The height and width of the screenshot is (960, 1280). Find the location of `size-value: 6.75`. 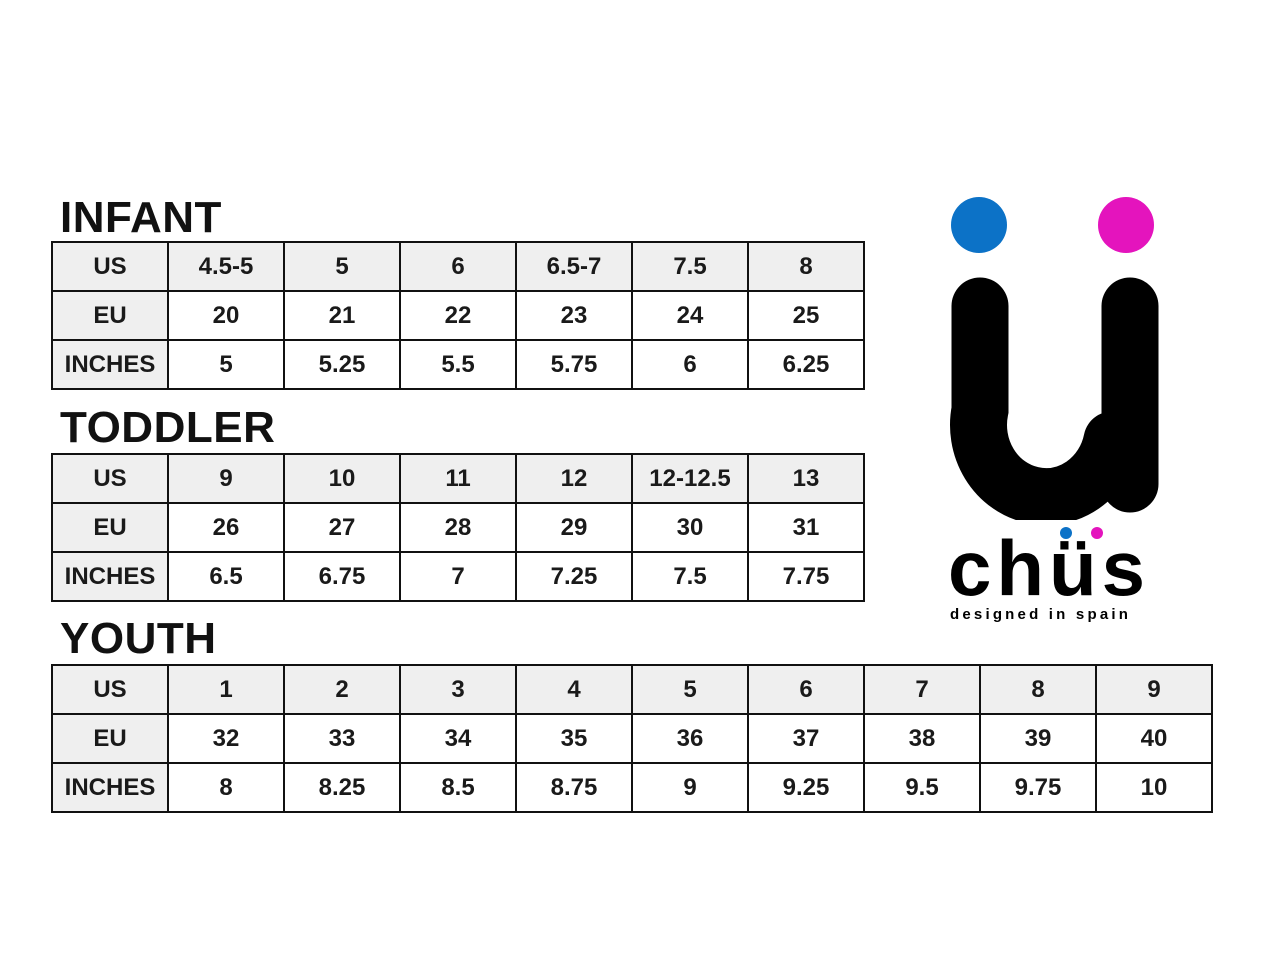

size-value: 6.75 is located at coordinates (342, 576).